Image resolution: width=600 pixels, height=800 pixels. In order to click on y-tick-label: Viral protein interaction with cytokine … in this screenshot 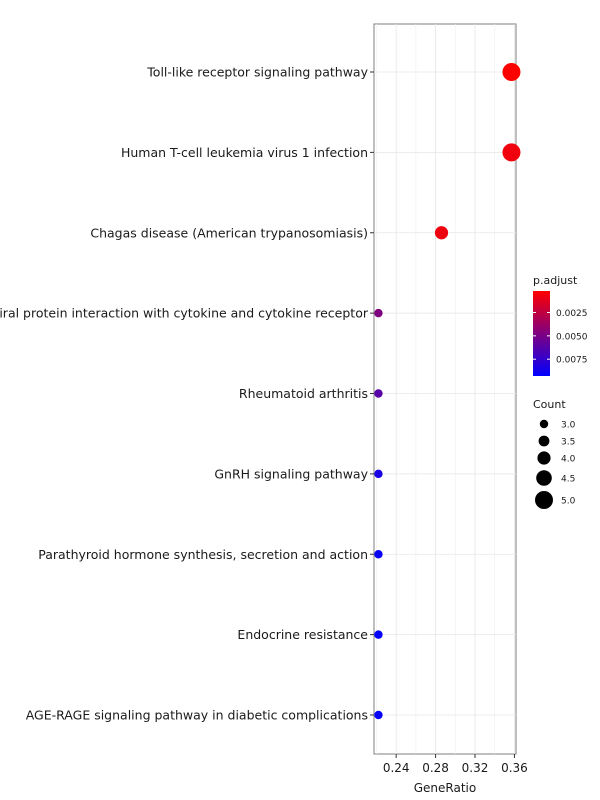, I will do `click(184, 313)`.